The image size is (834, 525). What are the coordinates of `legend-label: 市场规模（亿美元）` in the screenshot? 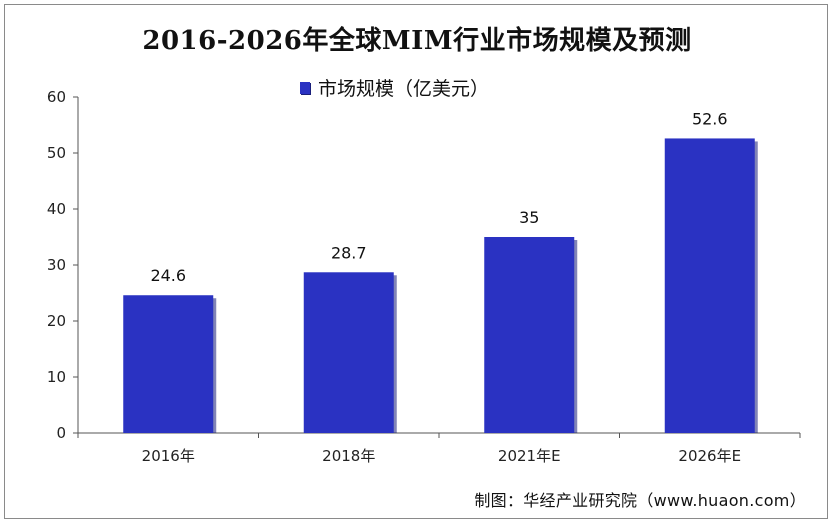 It's located at (404, 89).